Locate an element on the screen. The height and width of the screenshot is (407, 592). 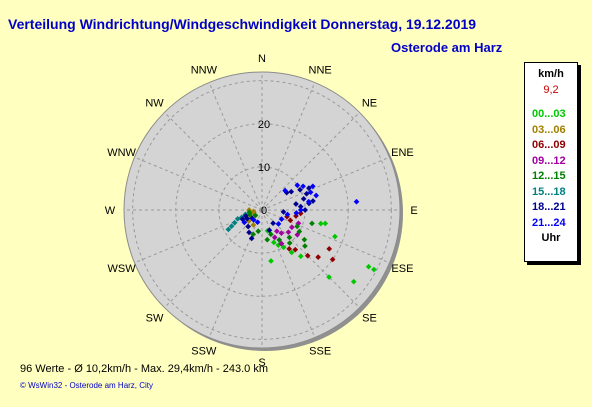
direction-label-wsw: WSW is located at coordinates (122, 269).